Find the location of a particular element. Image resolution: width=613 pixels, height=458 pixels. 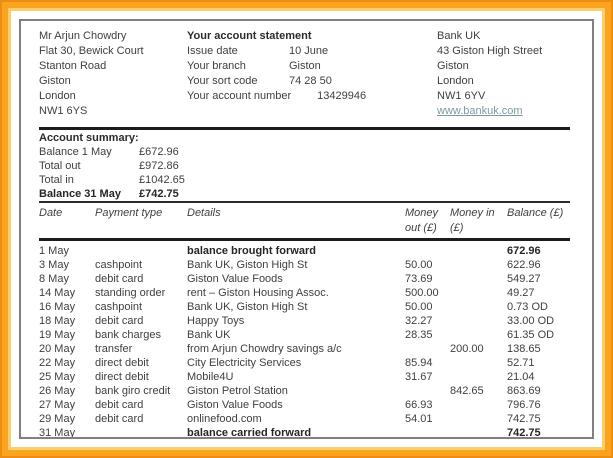

cell-money-out: 31.67 is located at coordinates (419, 377).